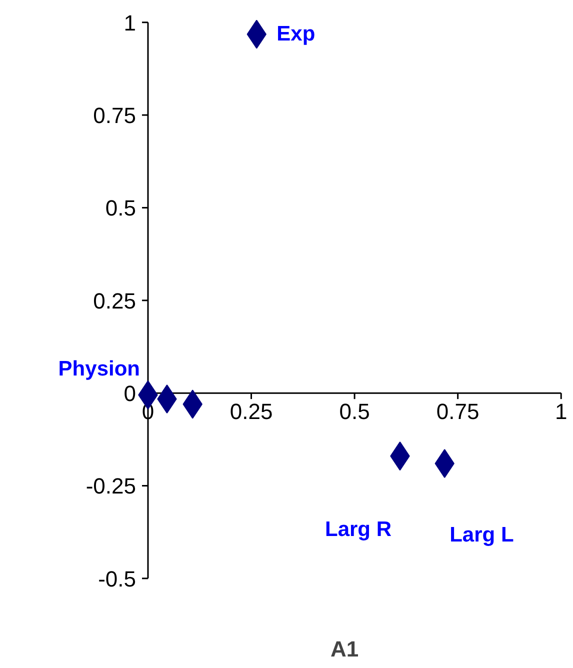 This screenshot has width=573, height=668. What do you see at coordinates (130, 23) in the screenshot?
I see `y-tick-label: 1` at bounding box center [130, 23].